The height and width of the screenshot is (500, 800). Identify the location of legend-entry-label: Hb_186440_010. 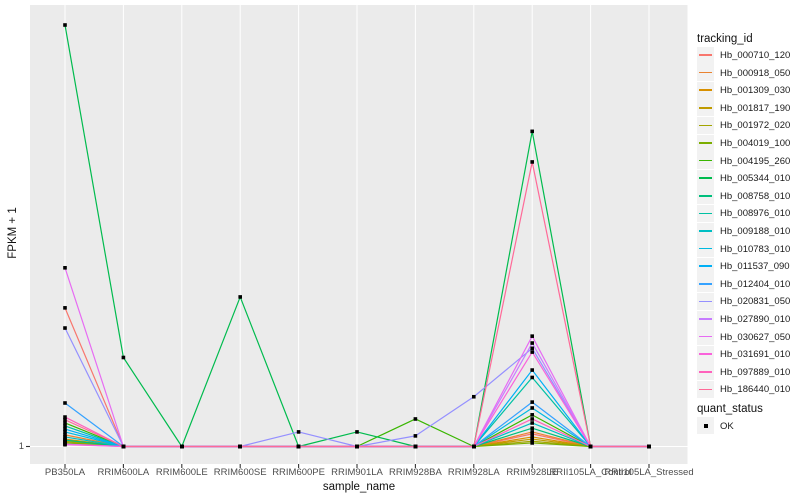
(755, 390).